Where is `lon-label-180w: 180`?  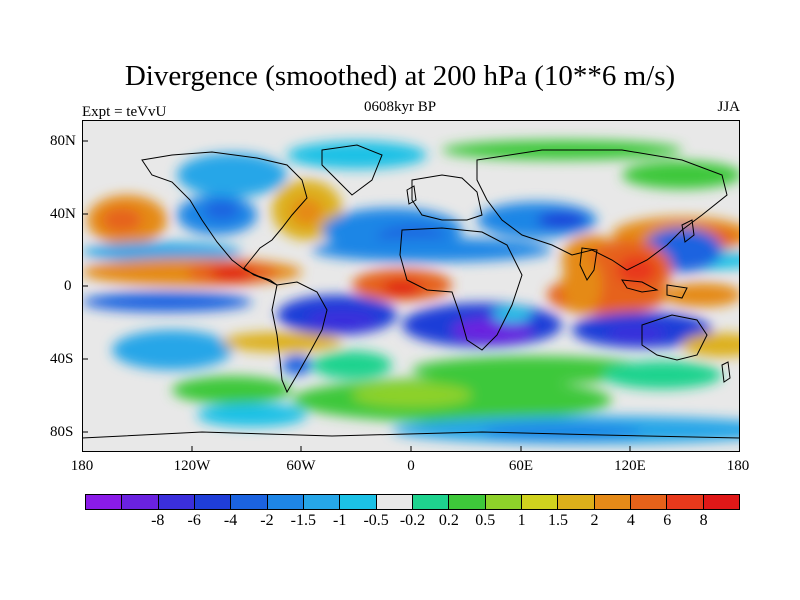
lon-label-180w: 180 is located at coordinates (82, 466).